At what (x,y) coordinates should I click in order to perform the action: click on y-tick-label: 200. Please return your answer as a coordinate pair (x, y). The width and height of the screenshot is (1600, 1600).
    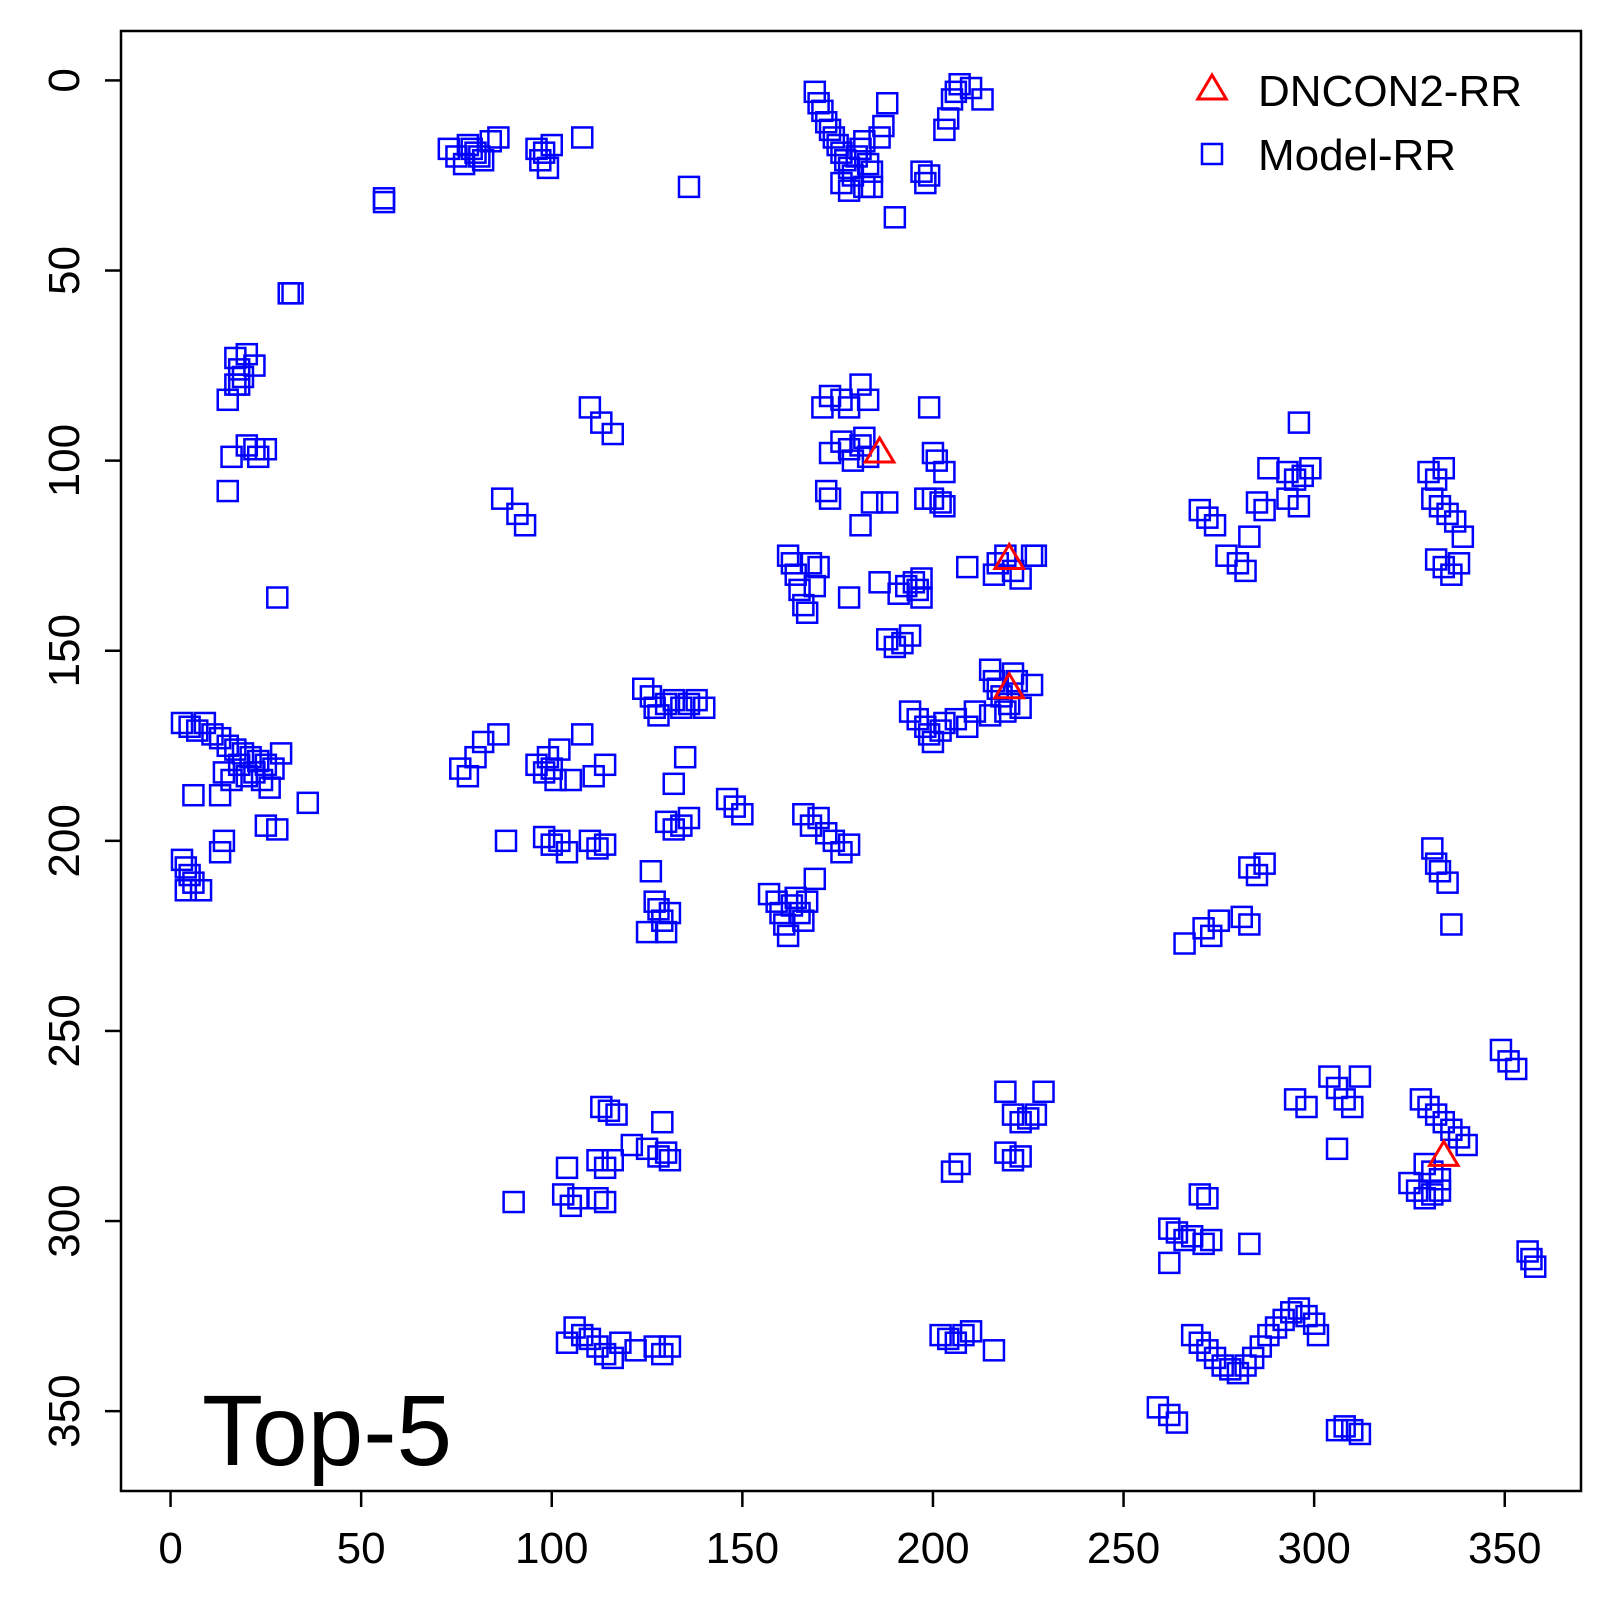
    Looking at the image, I should click on (64, 840).